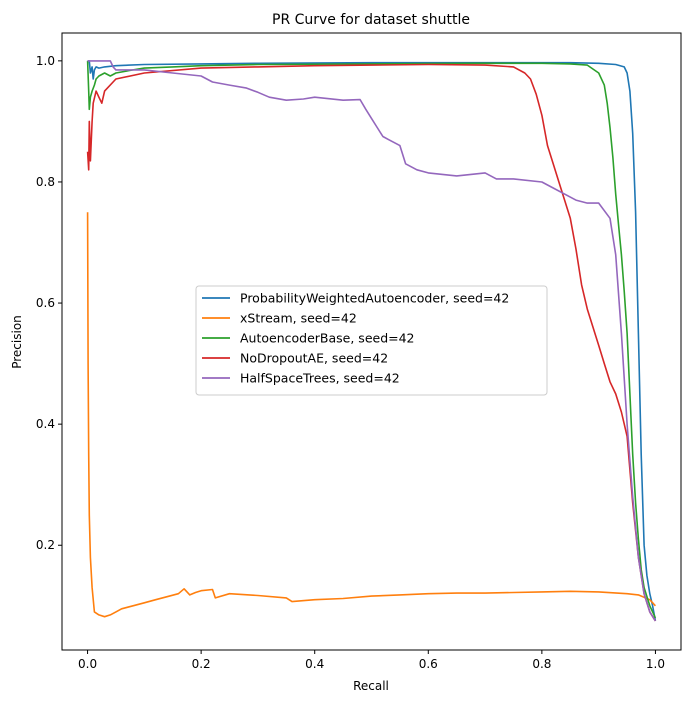  Describe the element at coordinates (428, 664) in the screenshot. I see `x-tick-label: 0.6` at that location.